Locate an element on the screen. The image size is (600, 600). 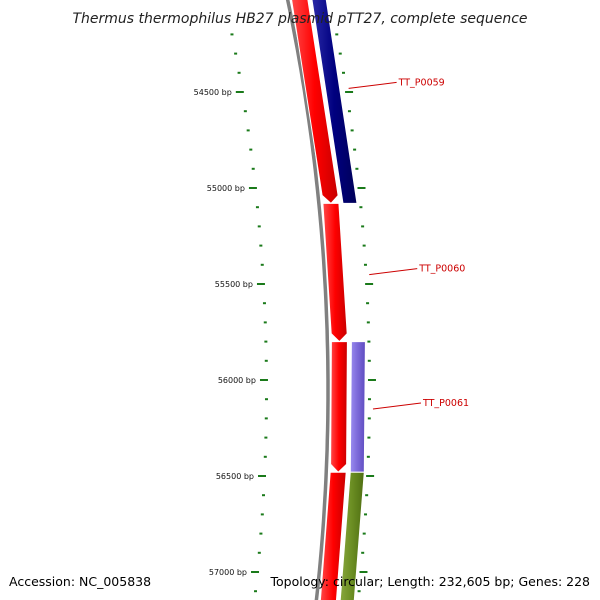
gene-features is located at coordinates (328, 300).